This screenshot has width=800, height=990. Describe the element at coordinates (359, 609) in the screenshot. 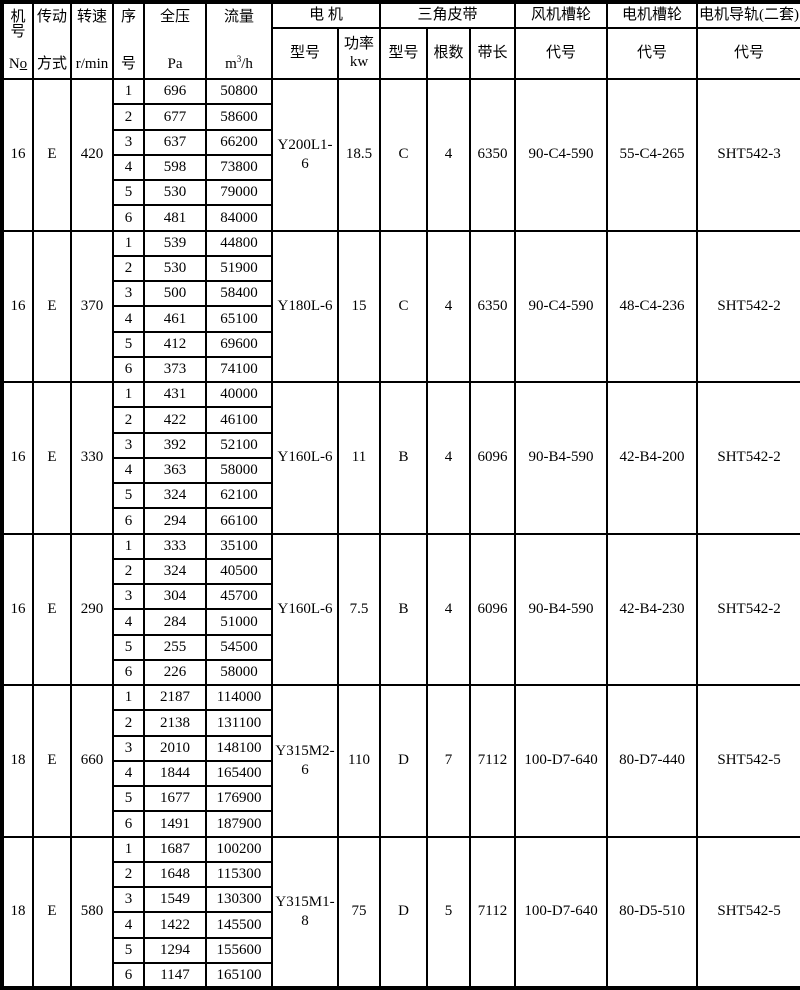

I see `cell-motor-power: 7.5` at that location.